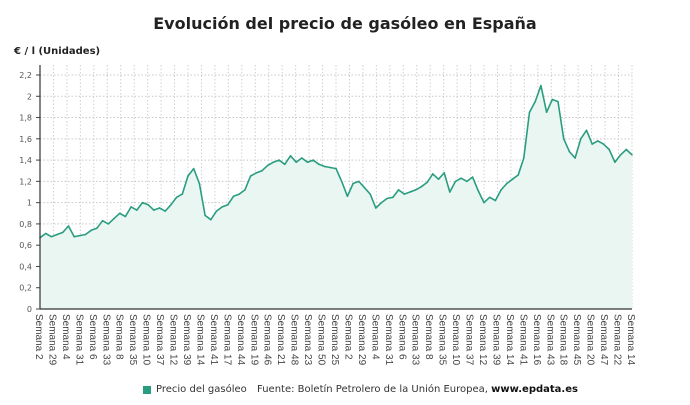 This screenshot has width=690, height=405. I want to click on x-tick-label: Semana 16, so click(536, 340).